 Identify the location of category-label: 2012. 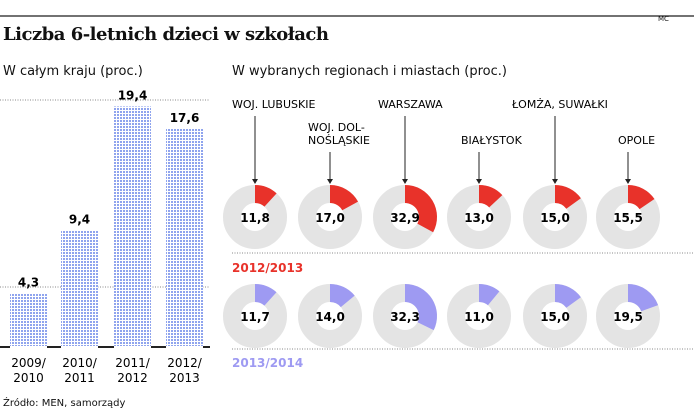
(132, 378).